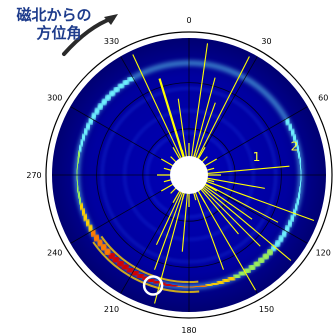 This screenshot has width=334, height=333. I want to click on center-hole, so click(189, 175).